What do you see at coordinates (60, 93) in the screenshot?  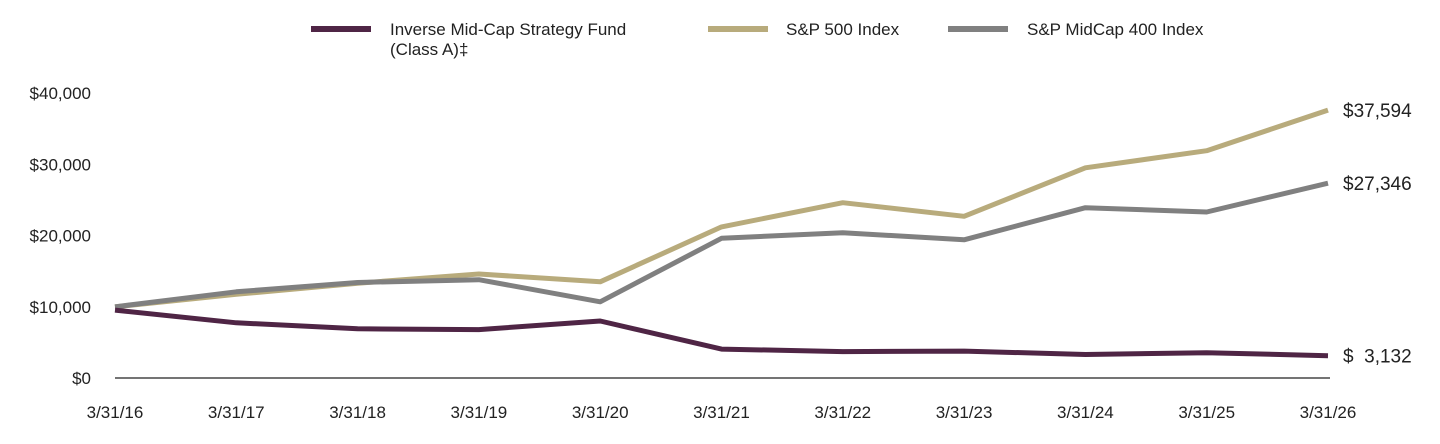 I see `y-tick-label: $40,000` at bounding box center [60, 93].